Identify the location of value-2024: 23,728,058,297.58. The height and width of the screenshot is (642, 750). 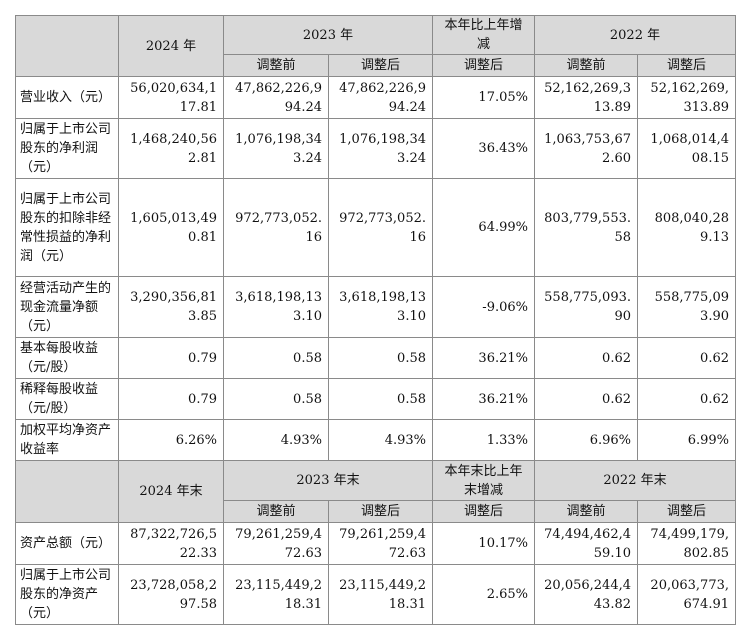
(171, 594).